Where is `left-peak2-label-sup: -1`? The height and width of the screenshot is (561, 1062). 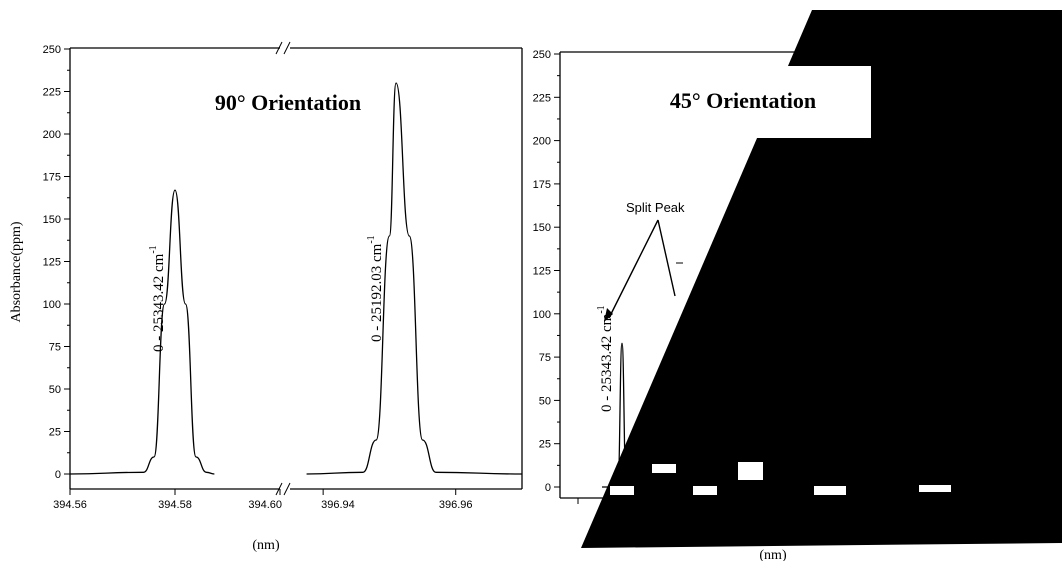
left-peak2-label-sup: -1 is located at coordinates (371, 239).